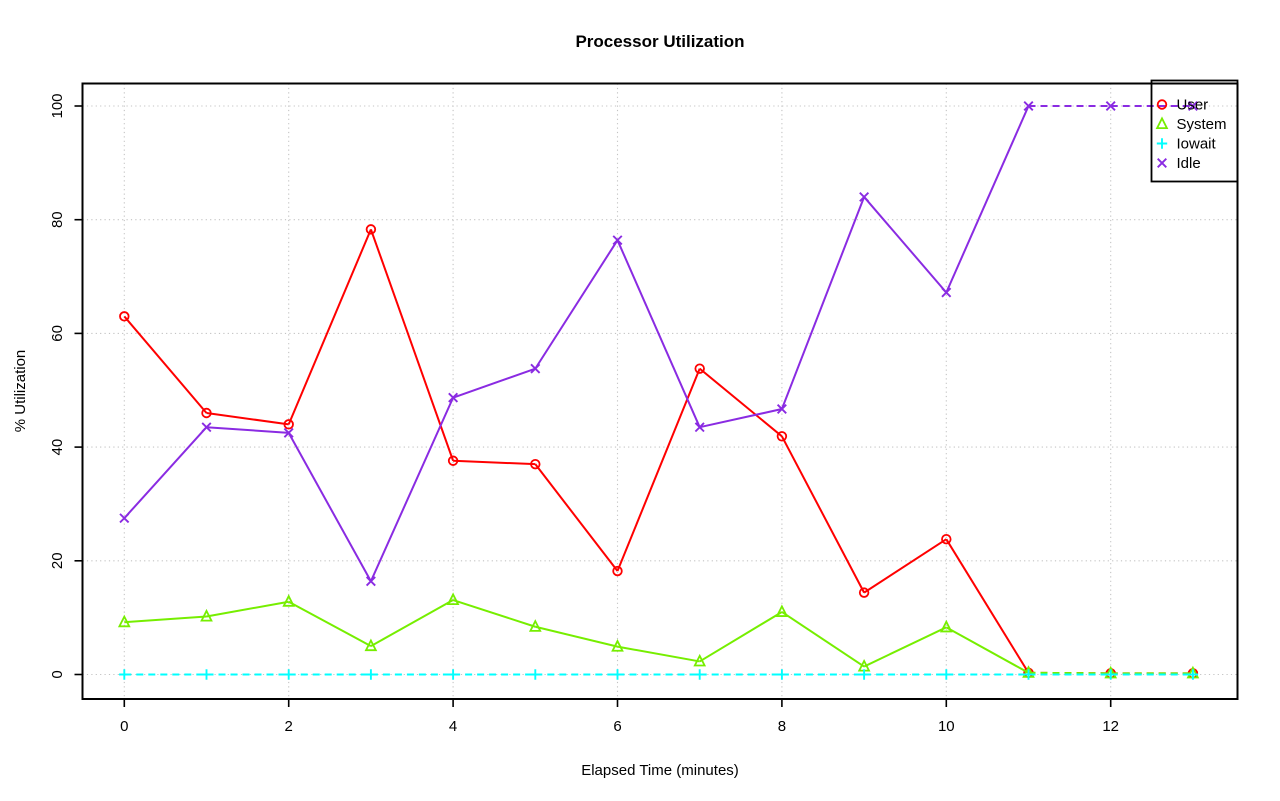  What do you see at coordinates (659, 41) in the screenshot?
I see `chart-title: Processor Utilization` at bounding box center [659, 41].